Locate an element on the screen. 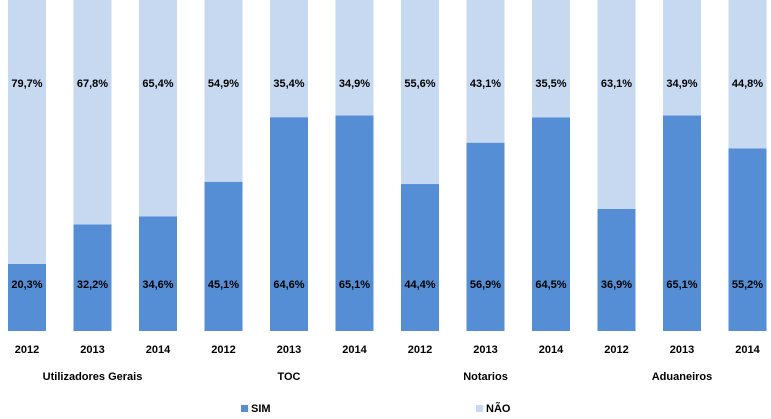  data-label: 36,9% is located at coordinates (616, 285).